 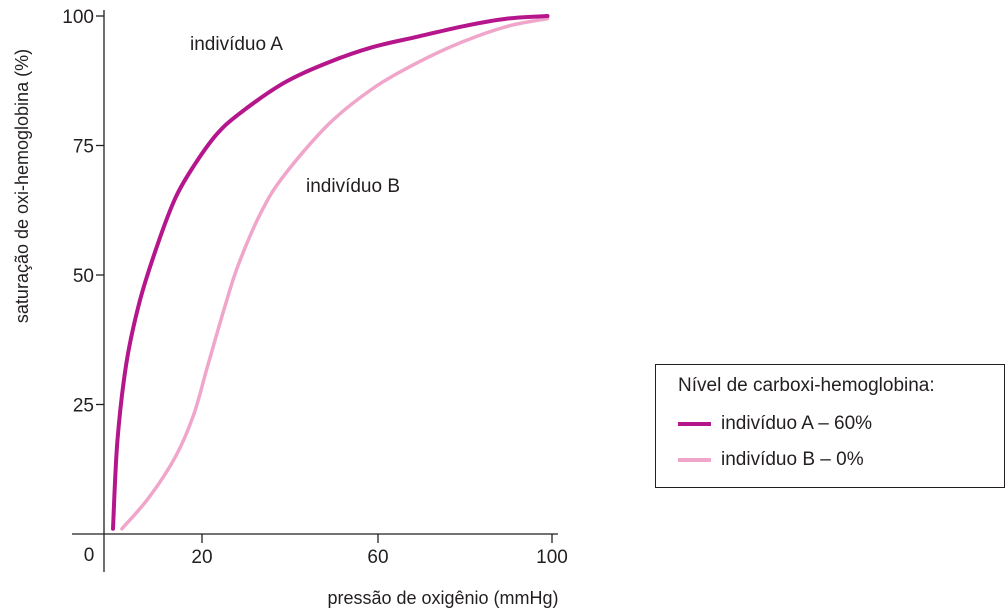 What do you see at coordinates (797, 423) in the screenshot?
I see `legend-label-individuo-a: indivíduo A – 60%` at bounding box center [797, 423].